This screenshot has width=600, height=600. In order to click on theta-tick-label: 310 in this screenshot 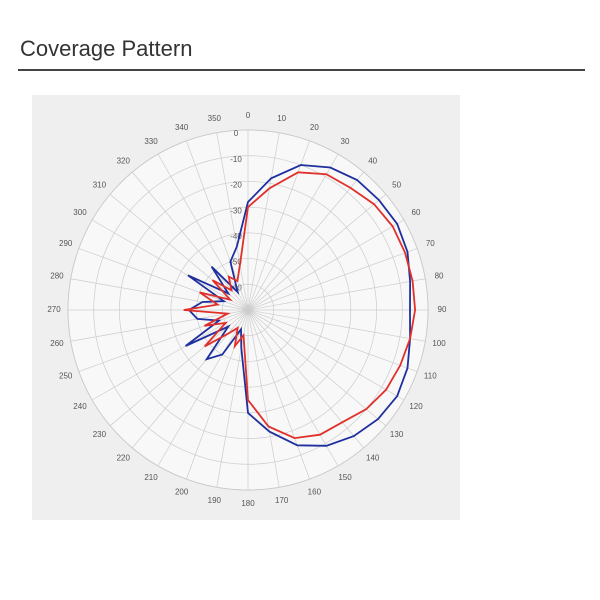, I will do `click(100, 184)`.